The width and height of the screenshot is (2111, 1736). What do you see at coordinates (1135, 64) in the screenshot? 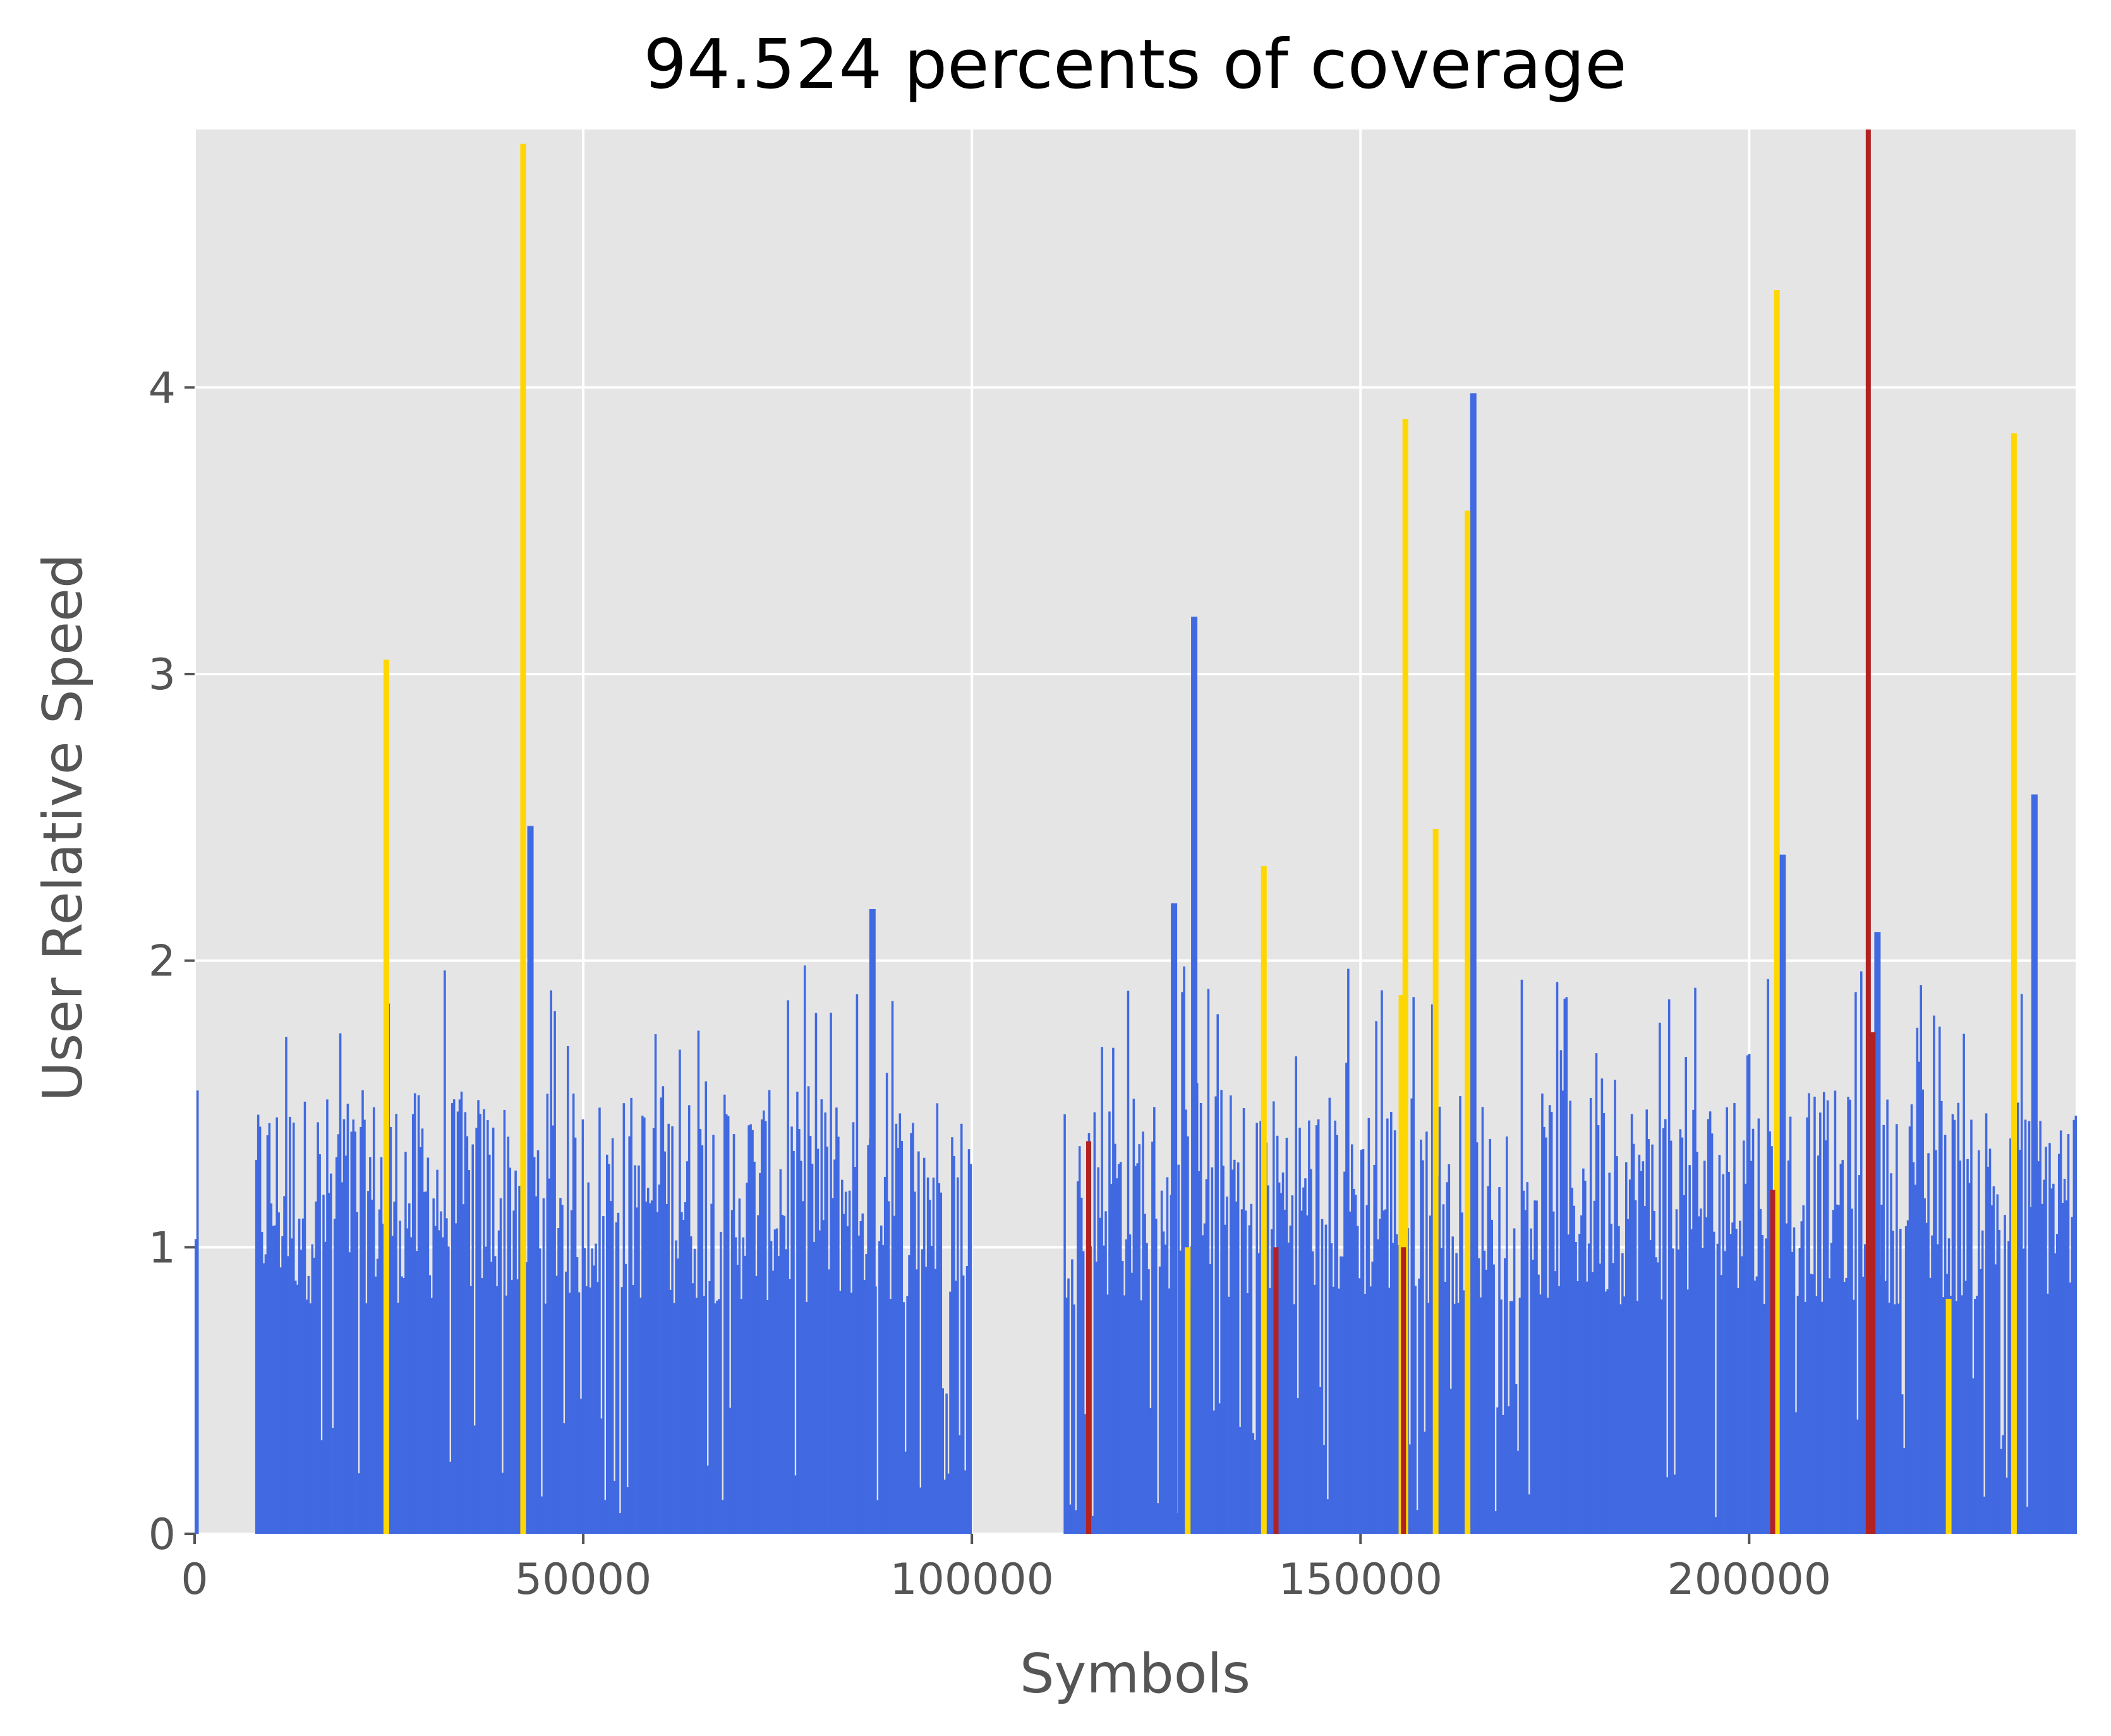
I see `chart-title: 94.524 percents of coverage` at bounding box center [1135, 64].